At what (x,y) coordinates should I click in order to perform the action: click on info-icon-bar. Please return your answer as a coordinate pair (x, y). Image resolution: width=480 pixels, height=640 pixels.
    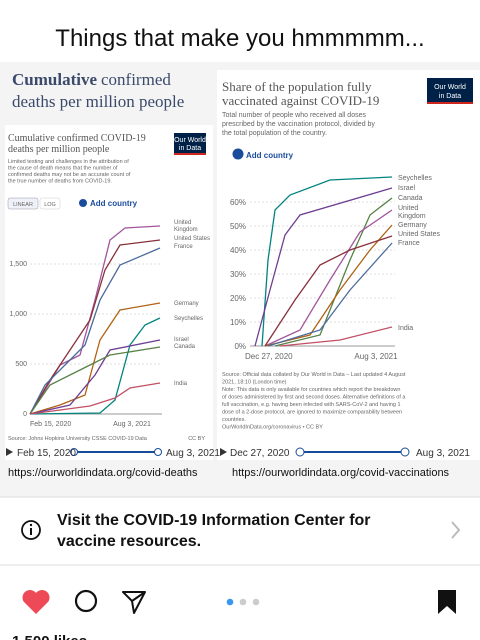
    Looking at the image, I should click on (31, 531).